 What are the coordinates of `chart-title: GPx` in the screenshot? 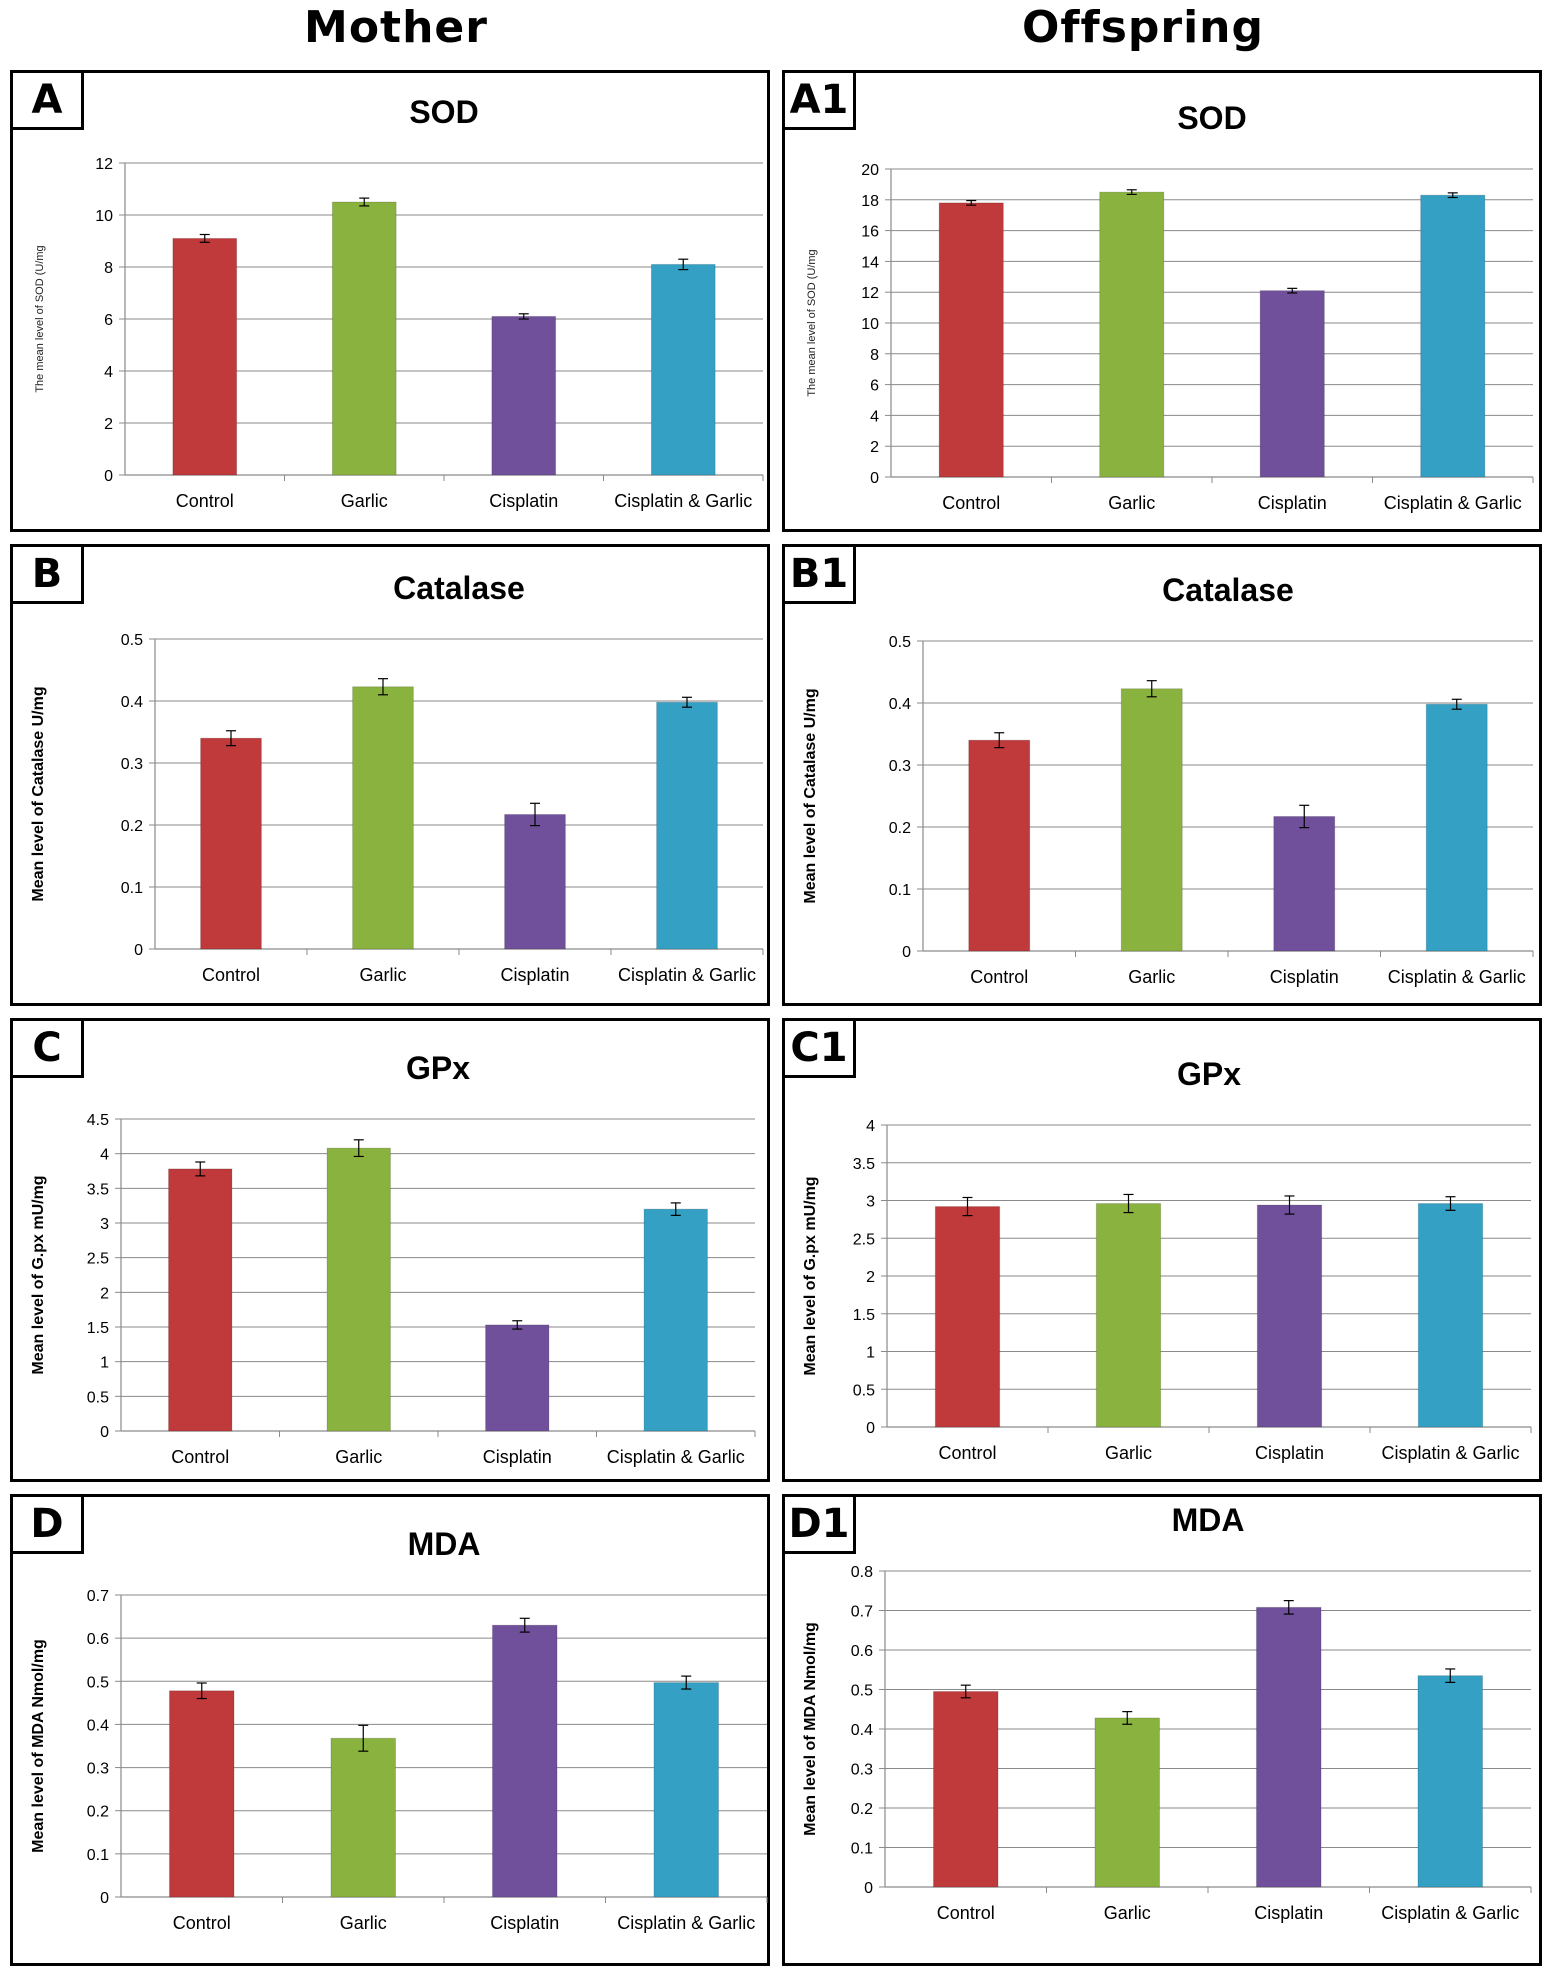 It's located at (438, 1068).